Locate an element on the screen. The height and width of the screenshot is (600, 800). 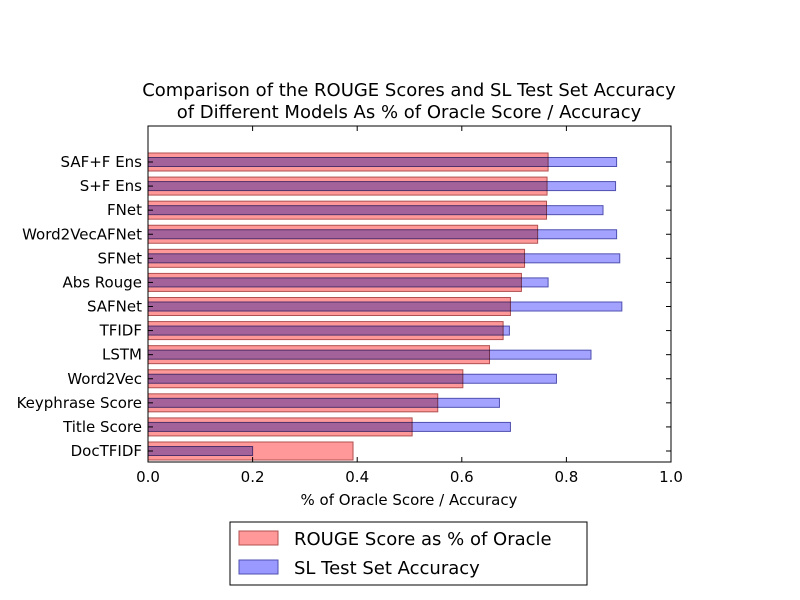
bar-sl-accuracy-lstm is located at coordinates (369, 354).